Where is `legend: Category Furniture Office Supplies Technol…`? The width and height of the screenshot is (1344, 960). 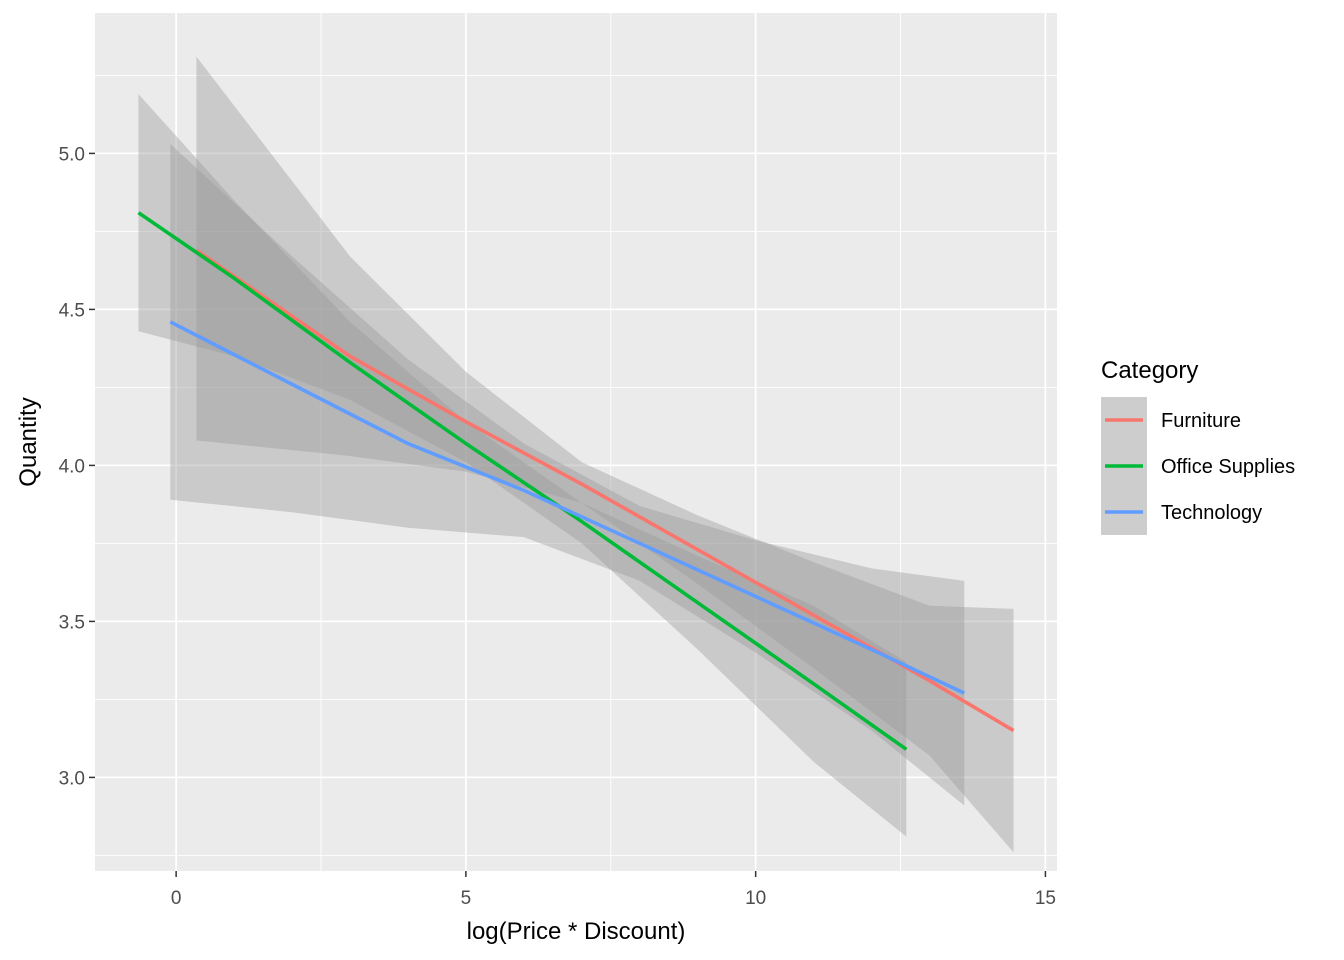
legend: Category Furniture Office Supplies Technol… is located at coordinates (1198, 446).